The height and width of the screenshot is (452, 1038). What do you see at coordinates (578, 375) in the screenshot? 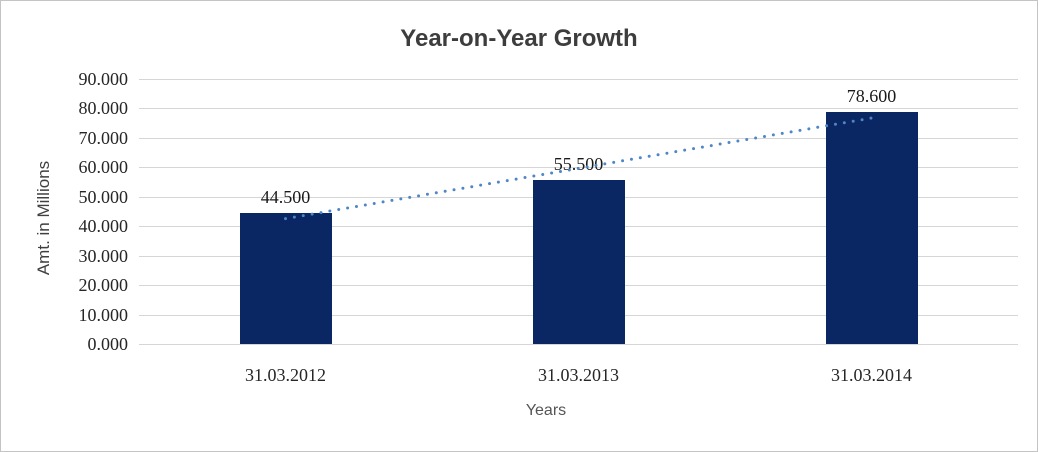
I see `x-axis-category-label: 31.03.2013` at bounding box center [578, 375].